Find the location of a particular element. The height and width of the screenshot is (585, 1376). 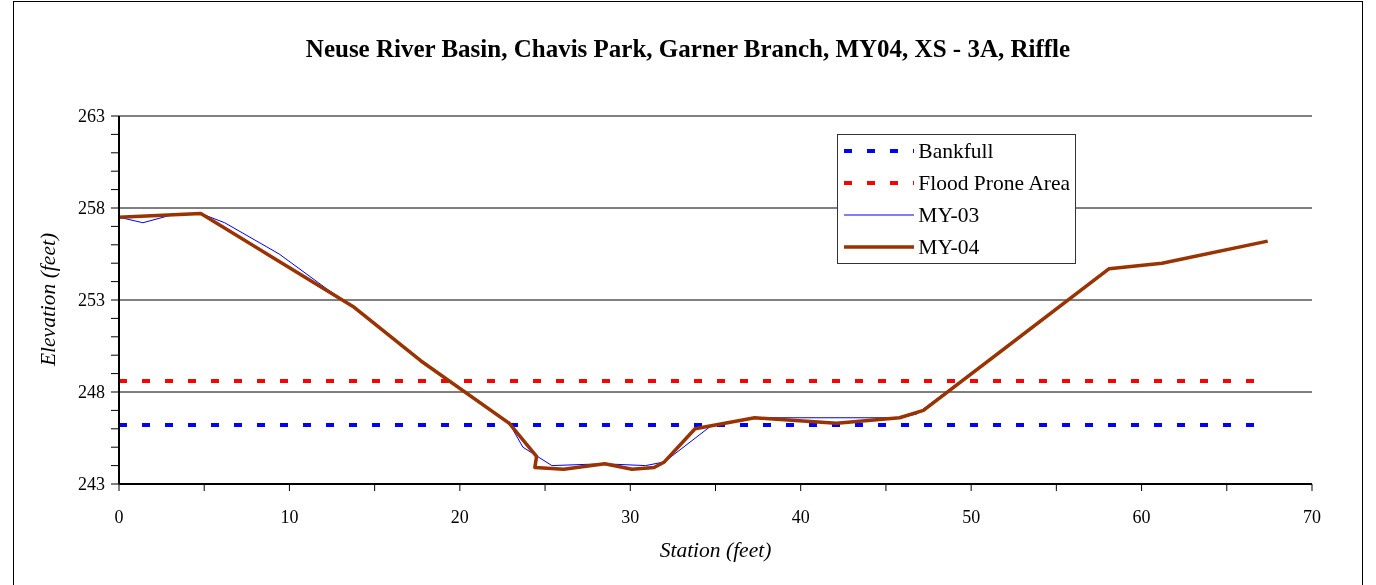

legend-label: MY-03 is located at coordinates (949, 215).